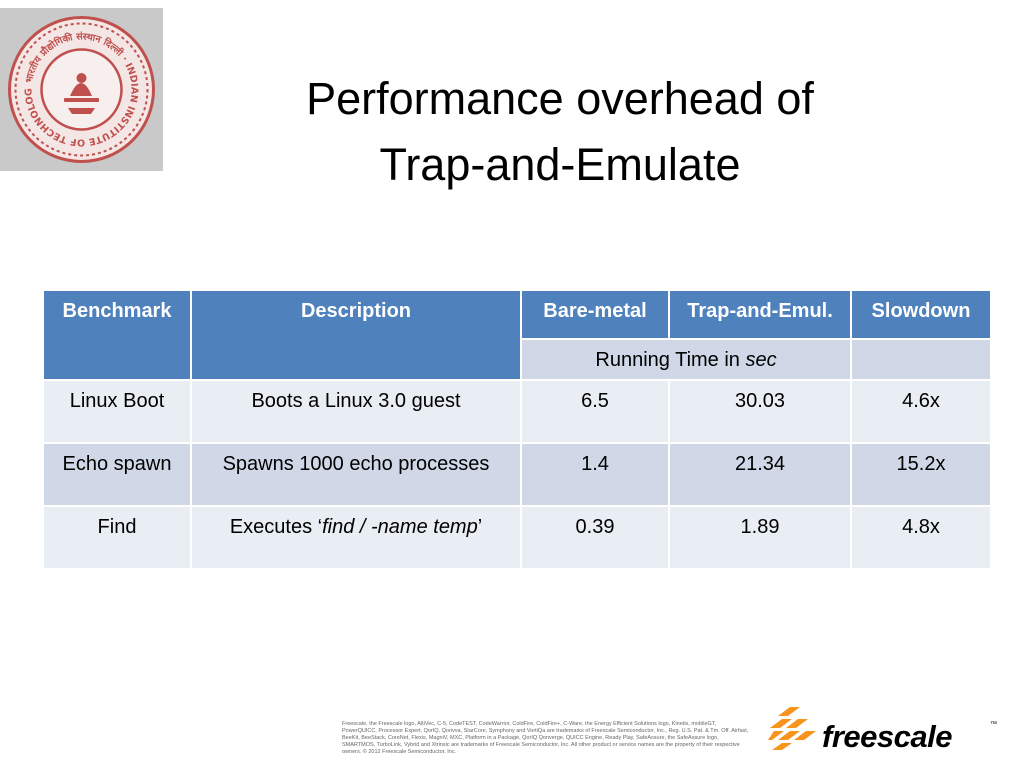  What do you see at coordinates (356, 474) in the screenshot?
I see `cell-description: Spawns 1000 echo processes` at bounding box center [356, 474].